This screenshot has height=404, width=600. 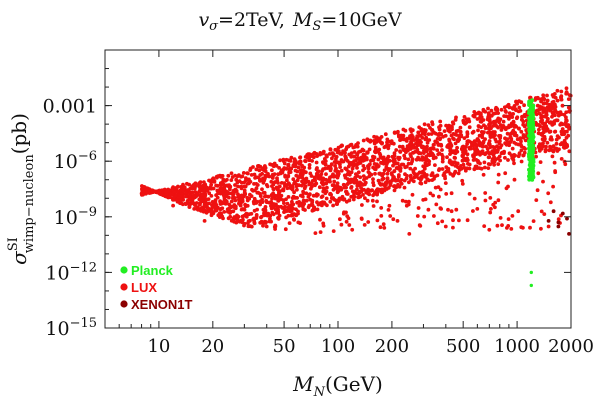 What do you see at coordinates (13, 244) in the screenshot?
I see `y-axis-superscript: SI` at bounding box center [13, 244].